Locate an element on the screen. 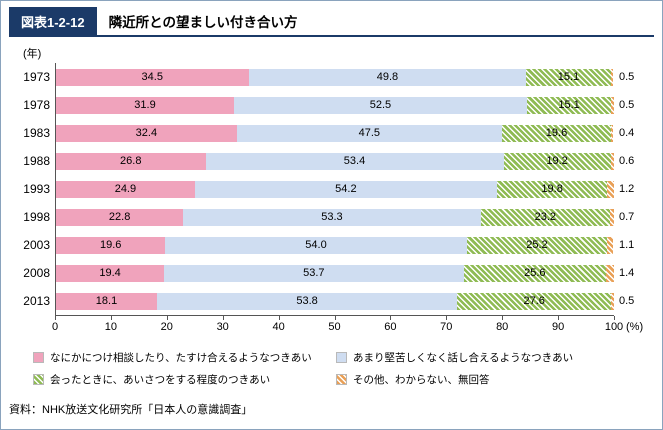 The height and width of the screenshot is (430, 663). segment-value: 53.8 is located at coordinates (307, 301).